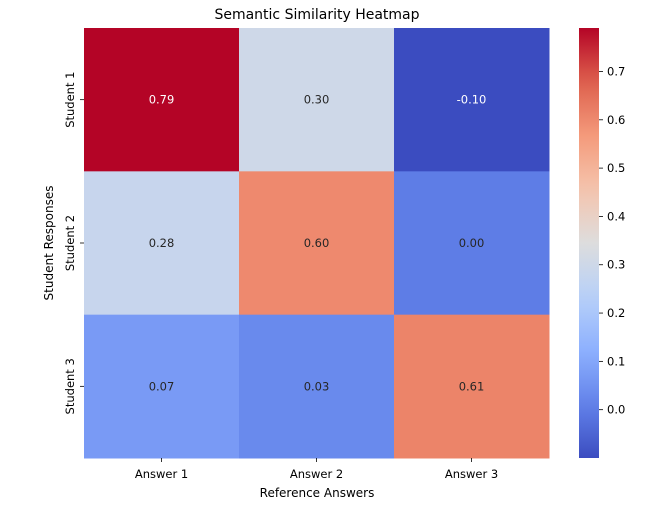 This screenshot has height=507, width=656. Describe the element at coordinates (616, 410) in the screenshot. I see `colorbar-tick-label: 0.0` at that location.